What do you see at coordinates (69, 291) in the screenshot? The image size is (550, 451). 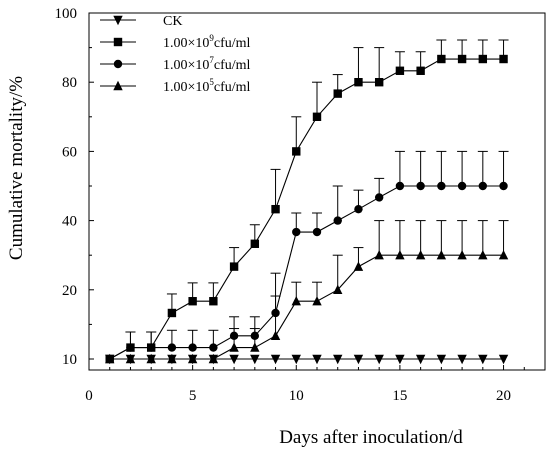 I see `y-tick-label: 20` at bounding box center [69, 291].